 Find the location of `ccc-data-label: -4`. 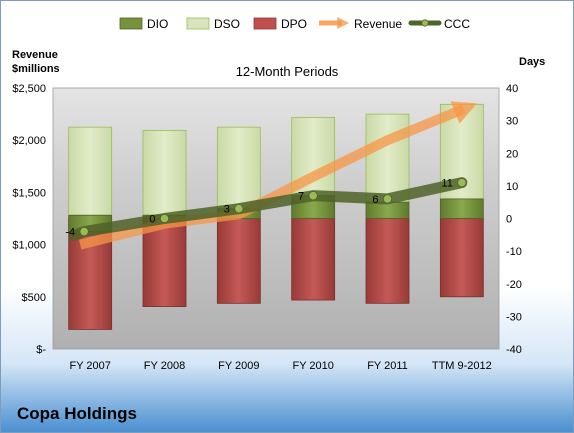

ccc-data-label: -4 is located at coordinates (70, 233).